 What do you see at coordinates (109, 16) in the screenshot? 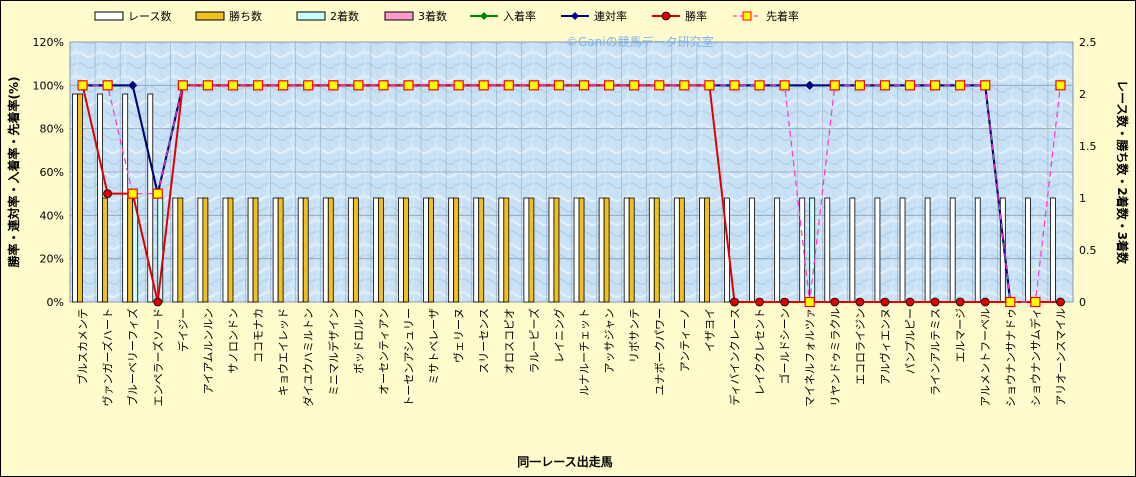
I see `legend-swatch` at bounding box center [109, 16].